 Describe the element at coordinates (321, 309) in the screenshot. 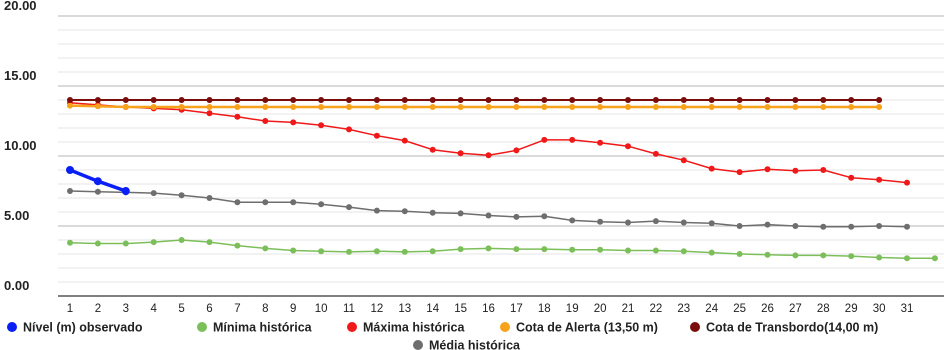

I see `x-tick-label: 10` at that location.